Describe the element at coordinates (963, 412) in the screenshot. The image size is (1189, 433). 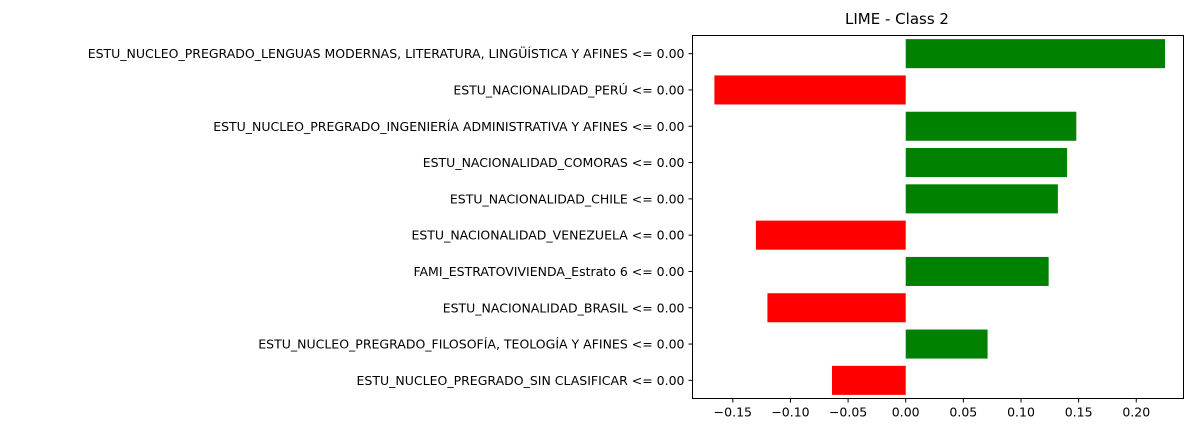
I see `x-tick-label: 0.05` at that location.